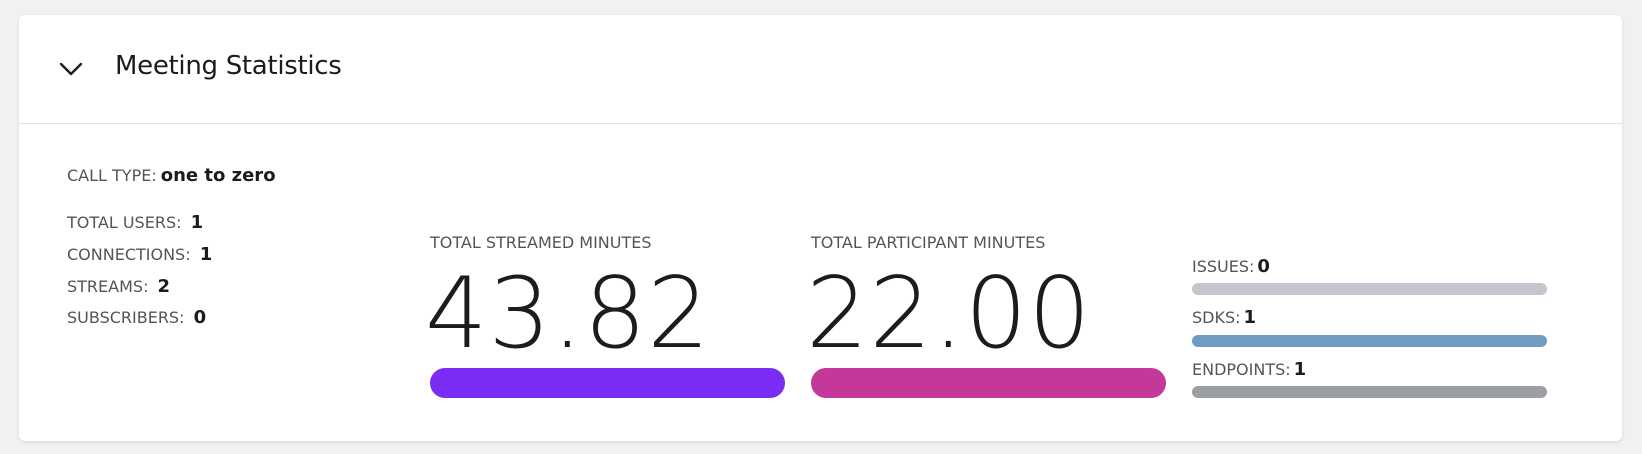 The width and height of the screenshot is (1642, 454). I want to click on count-value: 0, so click(200, 317).